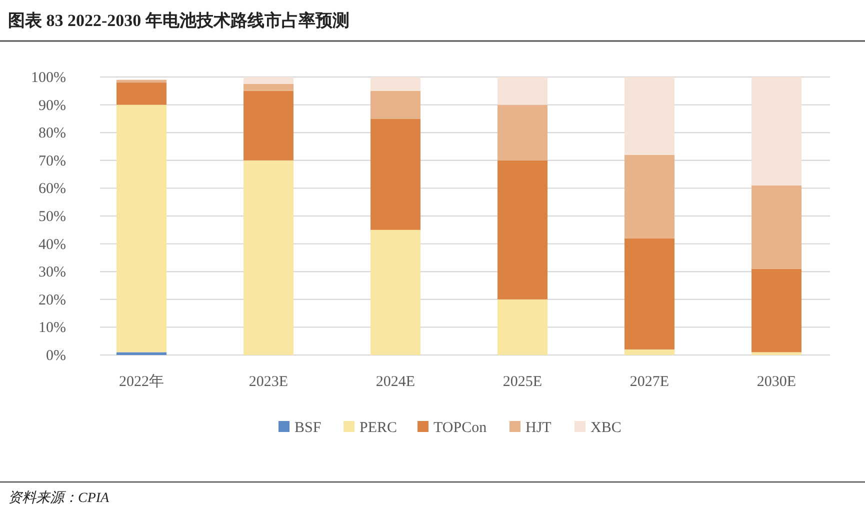 This screenshot has height=512, width=865. Describe the element at coordinates (396, 382) in the screenshot. I see `x-tick-label: 2024E` at that location.